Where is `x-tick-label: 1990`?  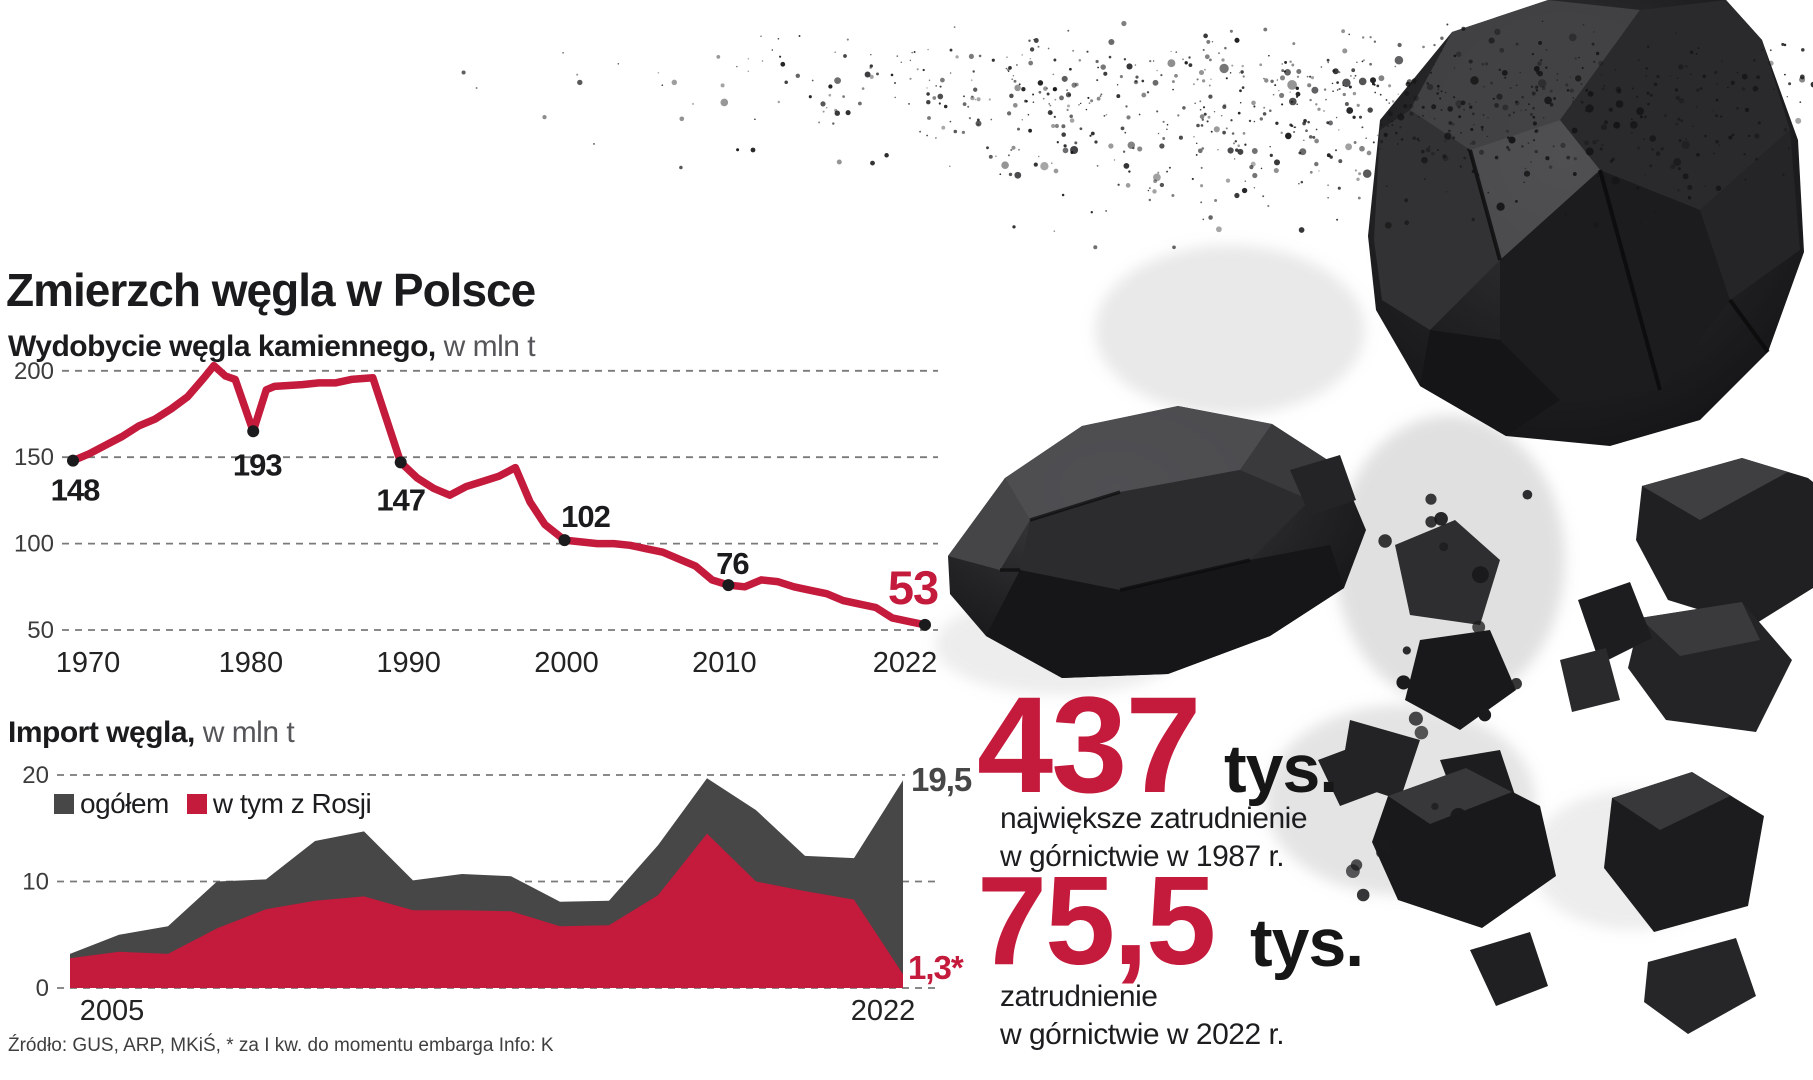 x-tick-label: 1990 is located at coordinates (408, 663).